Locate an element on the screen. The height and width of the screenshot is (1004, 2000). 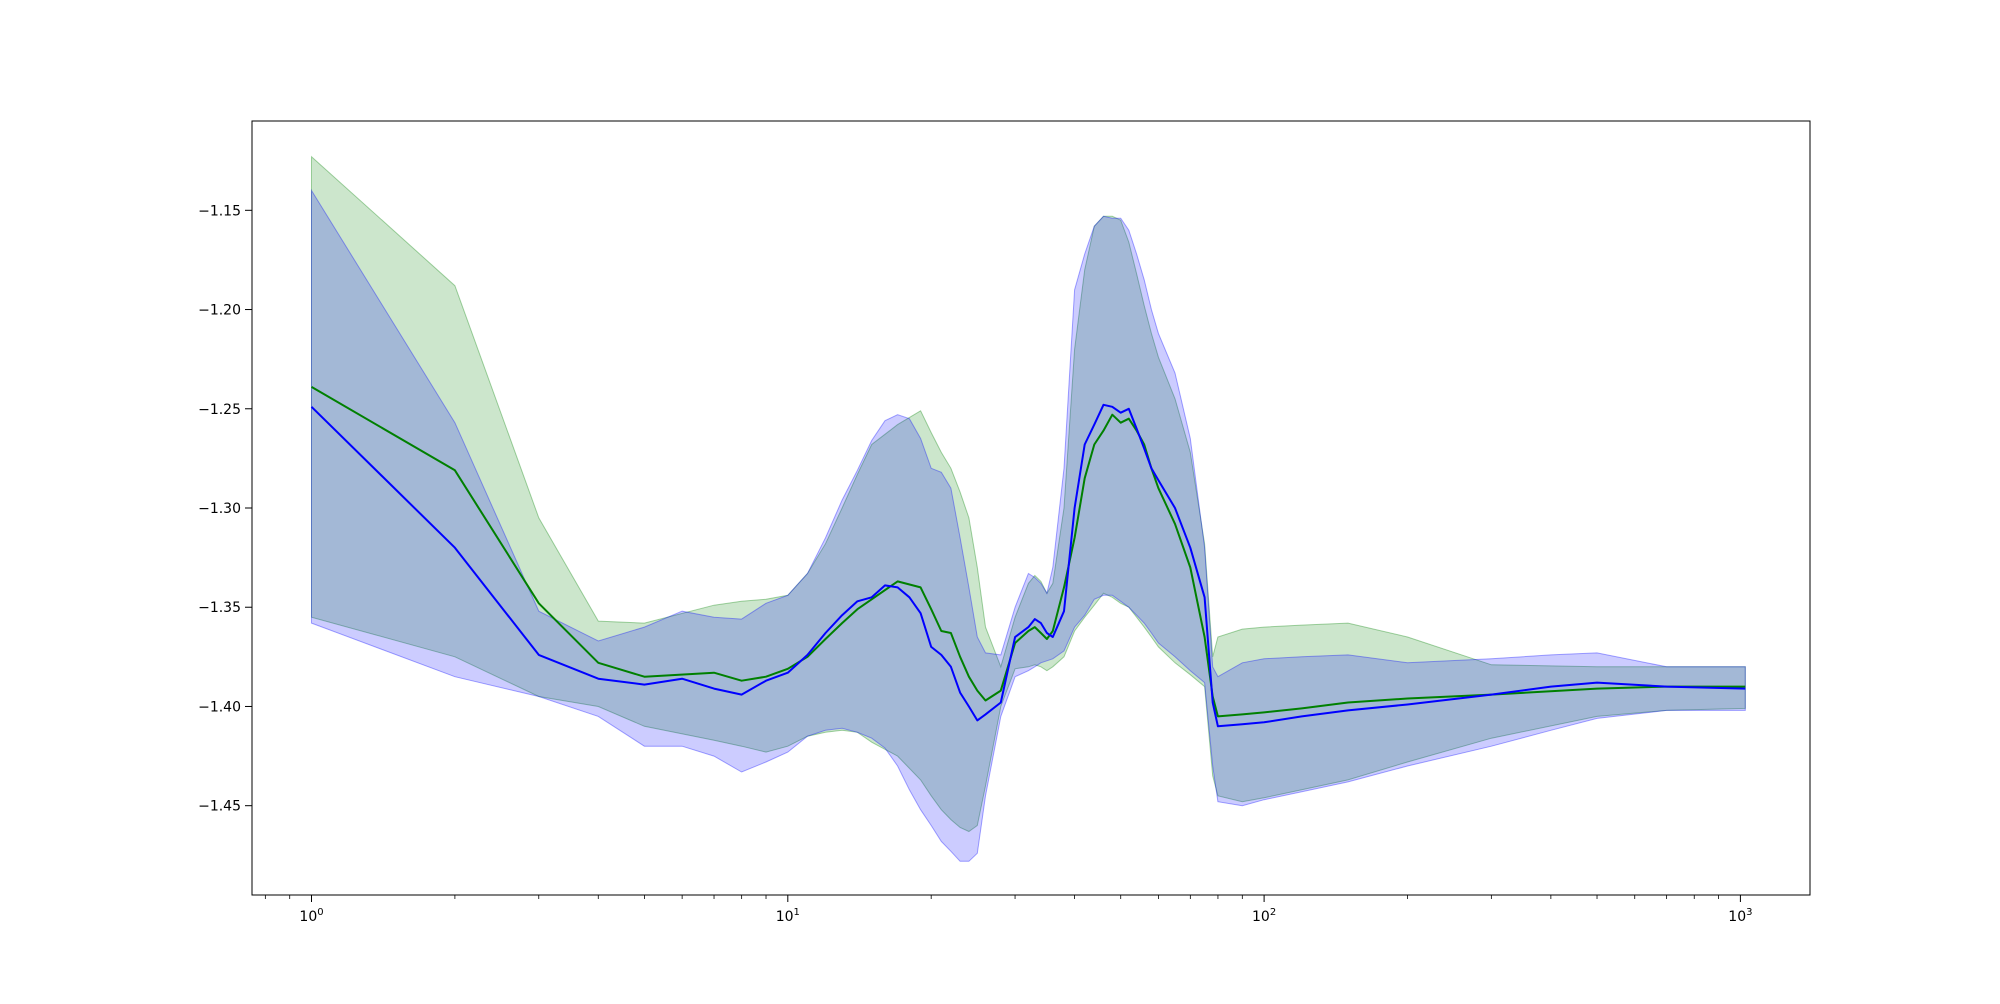
y-tick-label: −1.15 is located at coordinates (219, 211).